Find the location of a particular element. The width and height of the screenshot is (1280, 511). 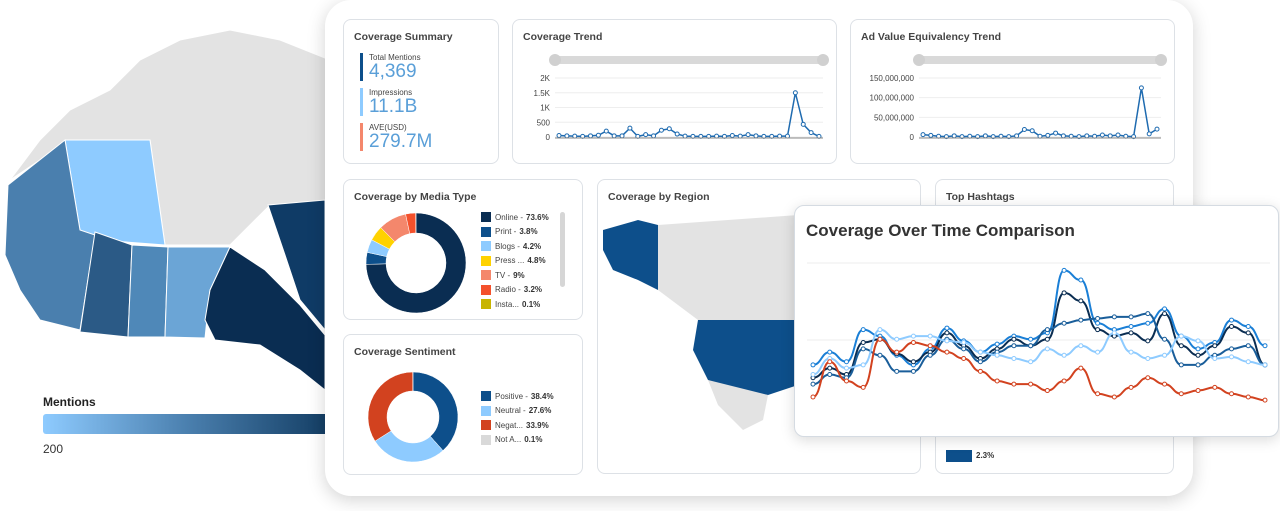

legend-item: Blogs -4.2% is located at coordinates (515, 246).